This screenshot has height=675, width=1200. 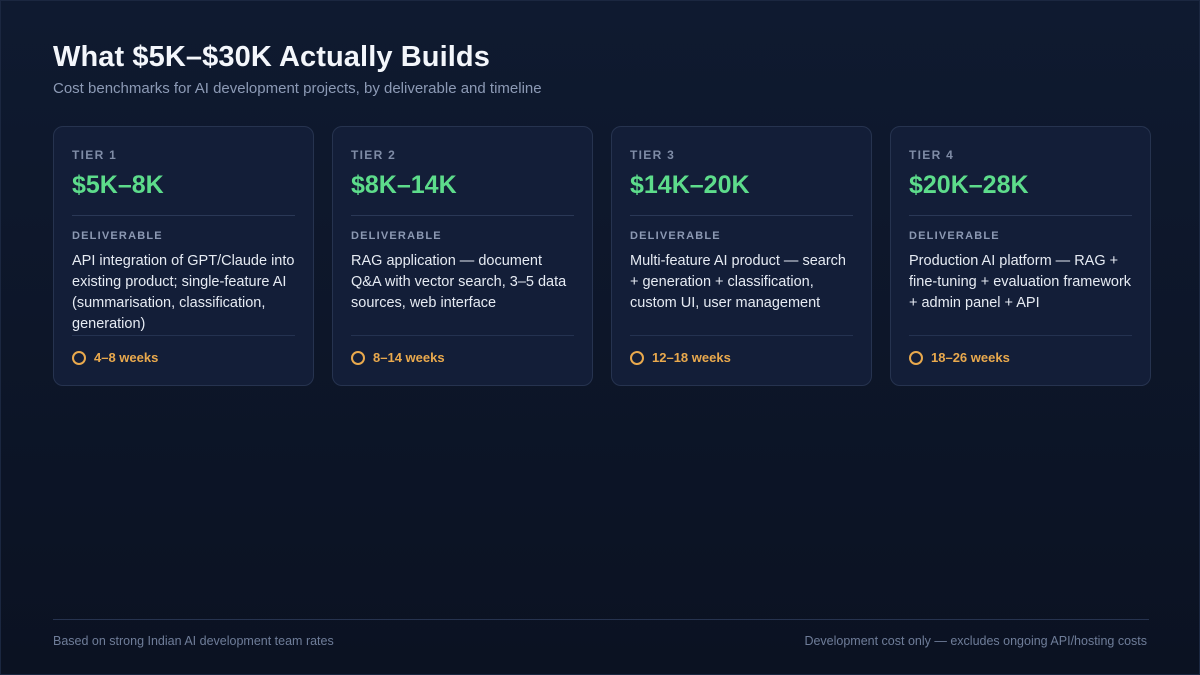 What do you see at coordinates (126, 357) in the screenshot?
I see `timeline-text: 4–8 weeks` at bounding box center [126, 357].